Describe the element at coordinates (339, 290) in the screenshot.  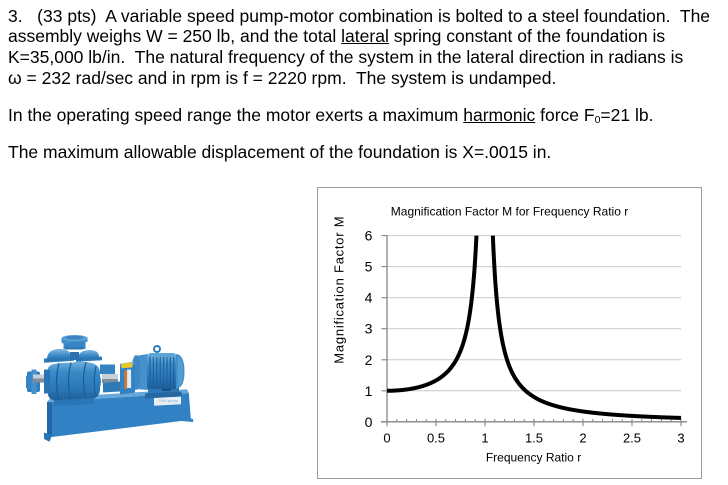
I see `svg-text: Magnification Factor M` at that location.